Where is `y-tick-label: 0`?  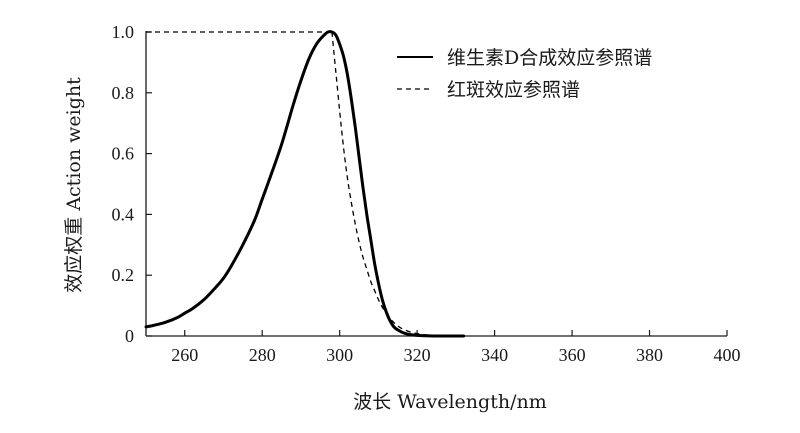 y-tick-label: 0 is located at coordinates (129, 336).